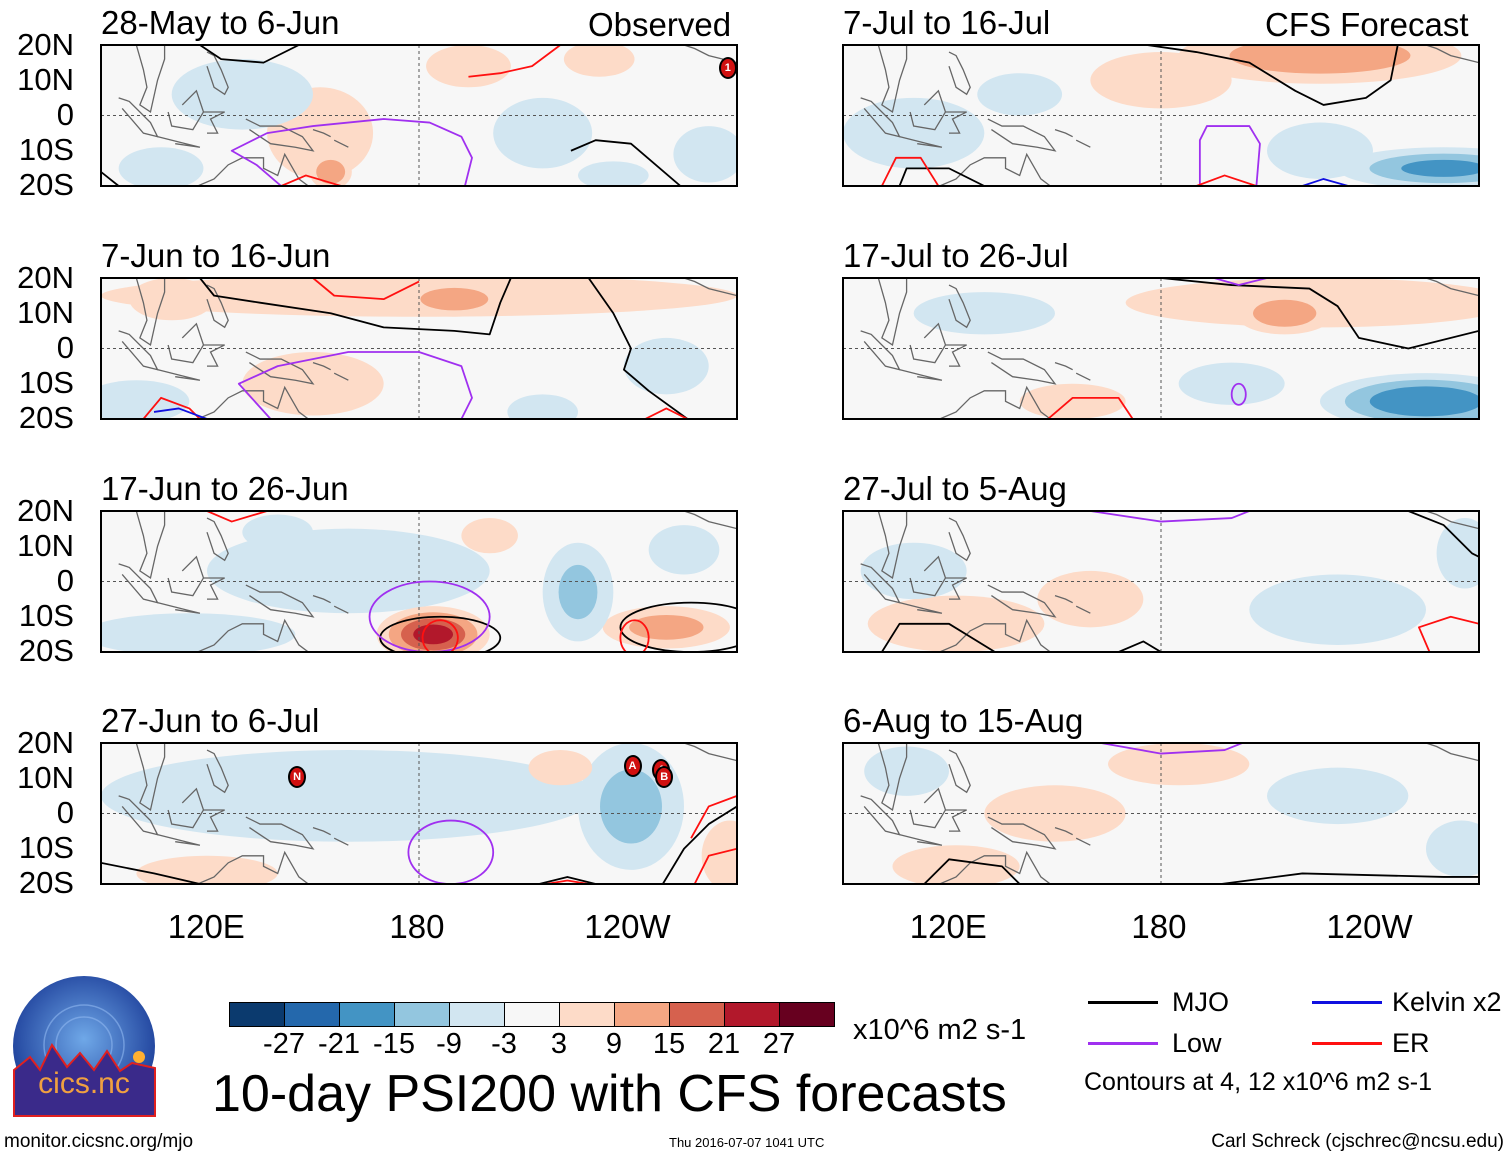  What do you see at coordinates (46, 615) in the screenshot?
I see `lat-tick-label: 10S` at bounding box center [46, 615].